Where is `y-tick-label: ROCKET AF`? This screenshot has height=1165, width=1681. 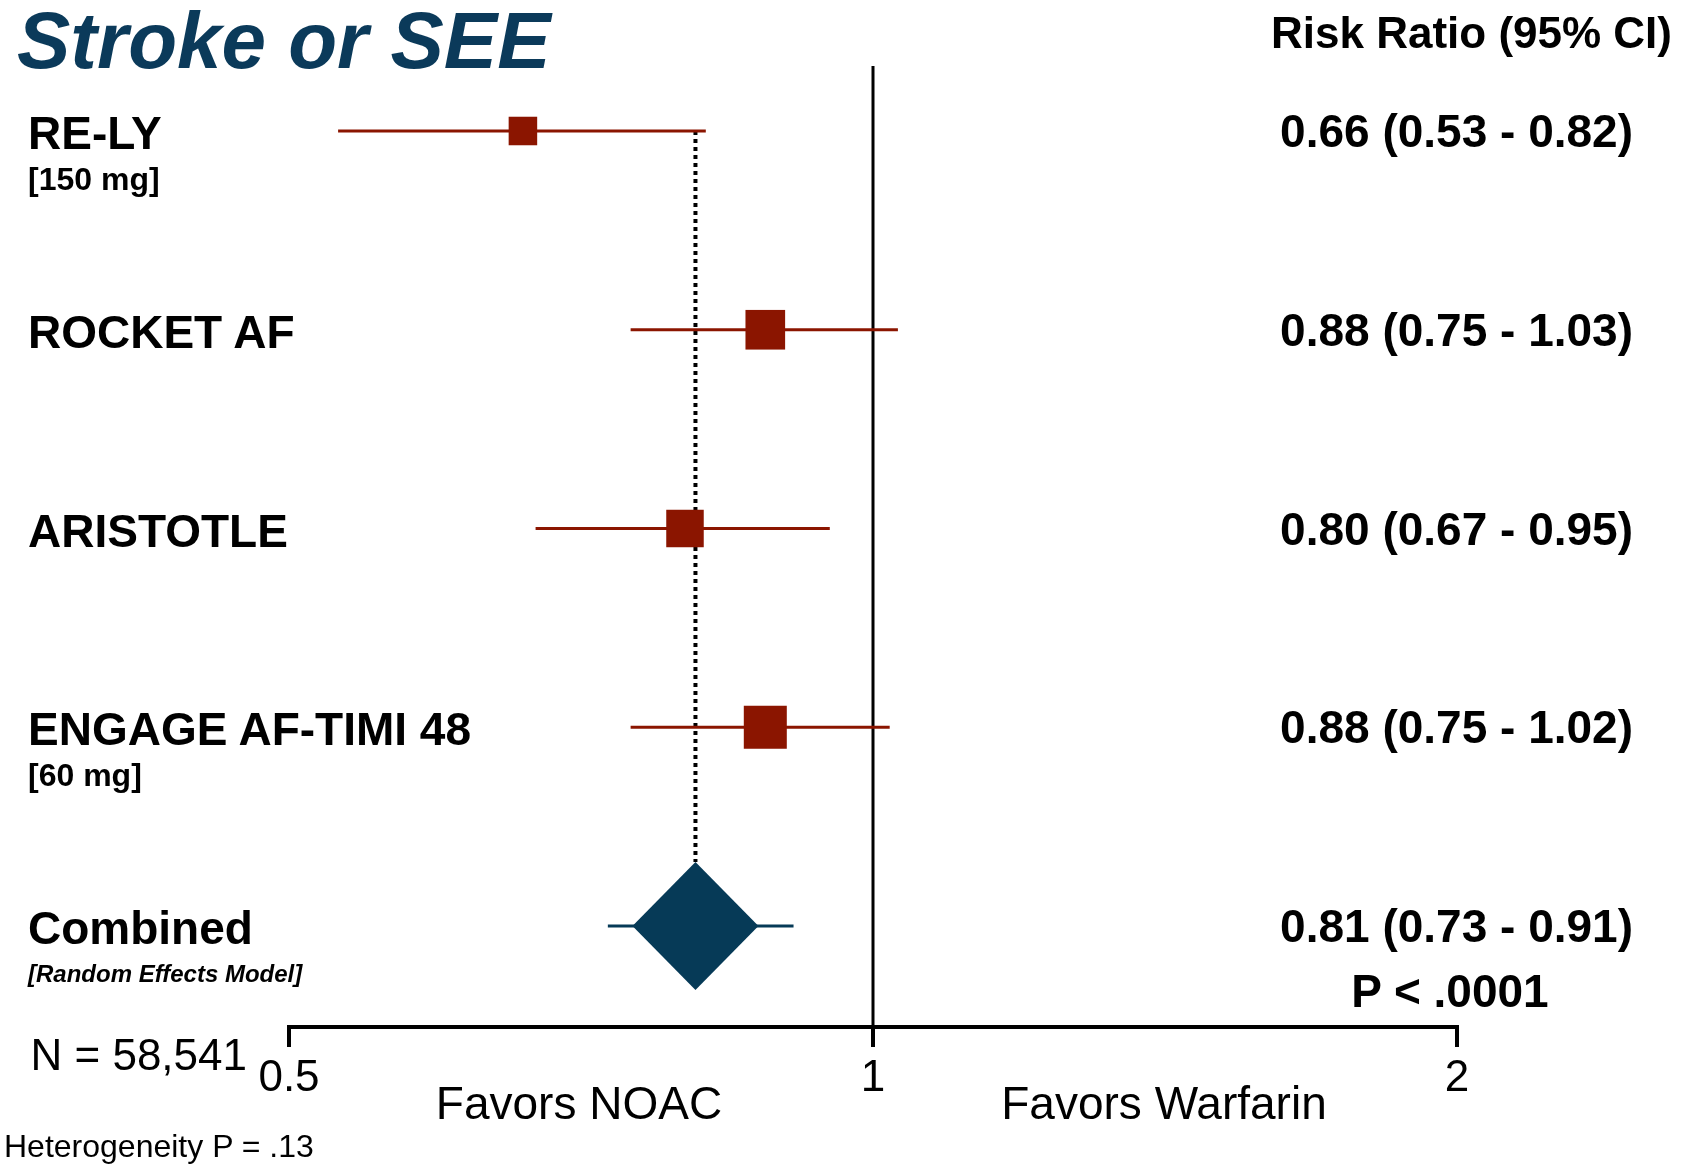 y-tick-label: ROCKET AF is located at coordinates (161, 331).